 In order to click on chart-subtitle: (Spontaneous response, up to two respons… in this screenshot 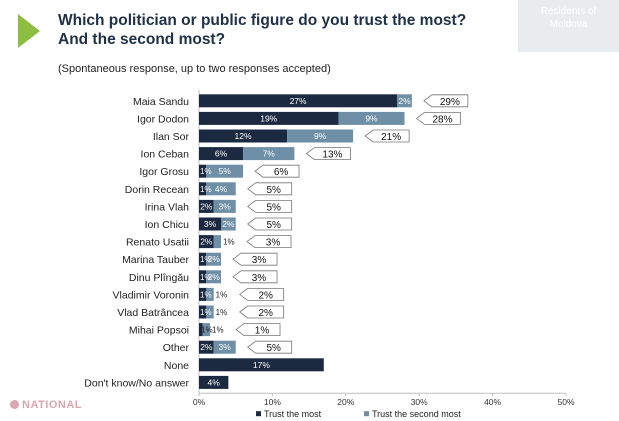, I will do `click(194, 69)`.